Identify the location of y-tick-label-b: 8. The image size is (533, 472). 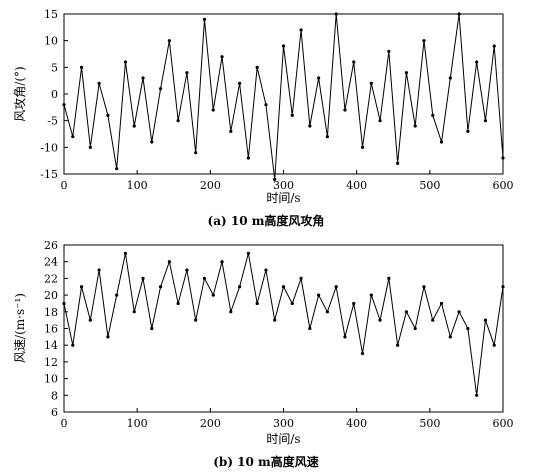
(54, 395).